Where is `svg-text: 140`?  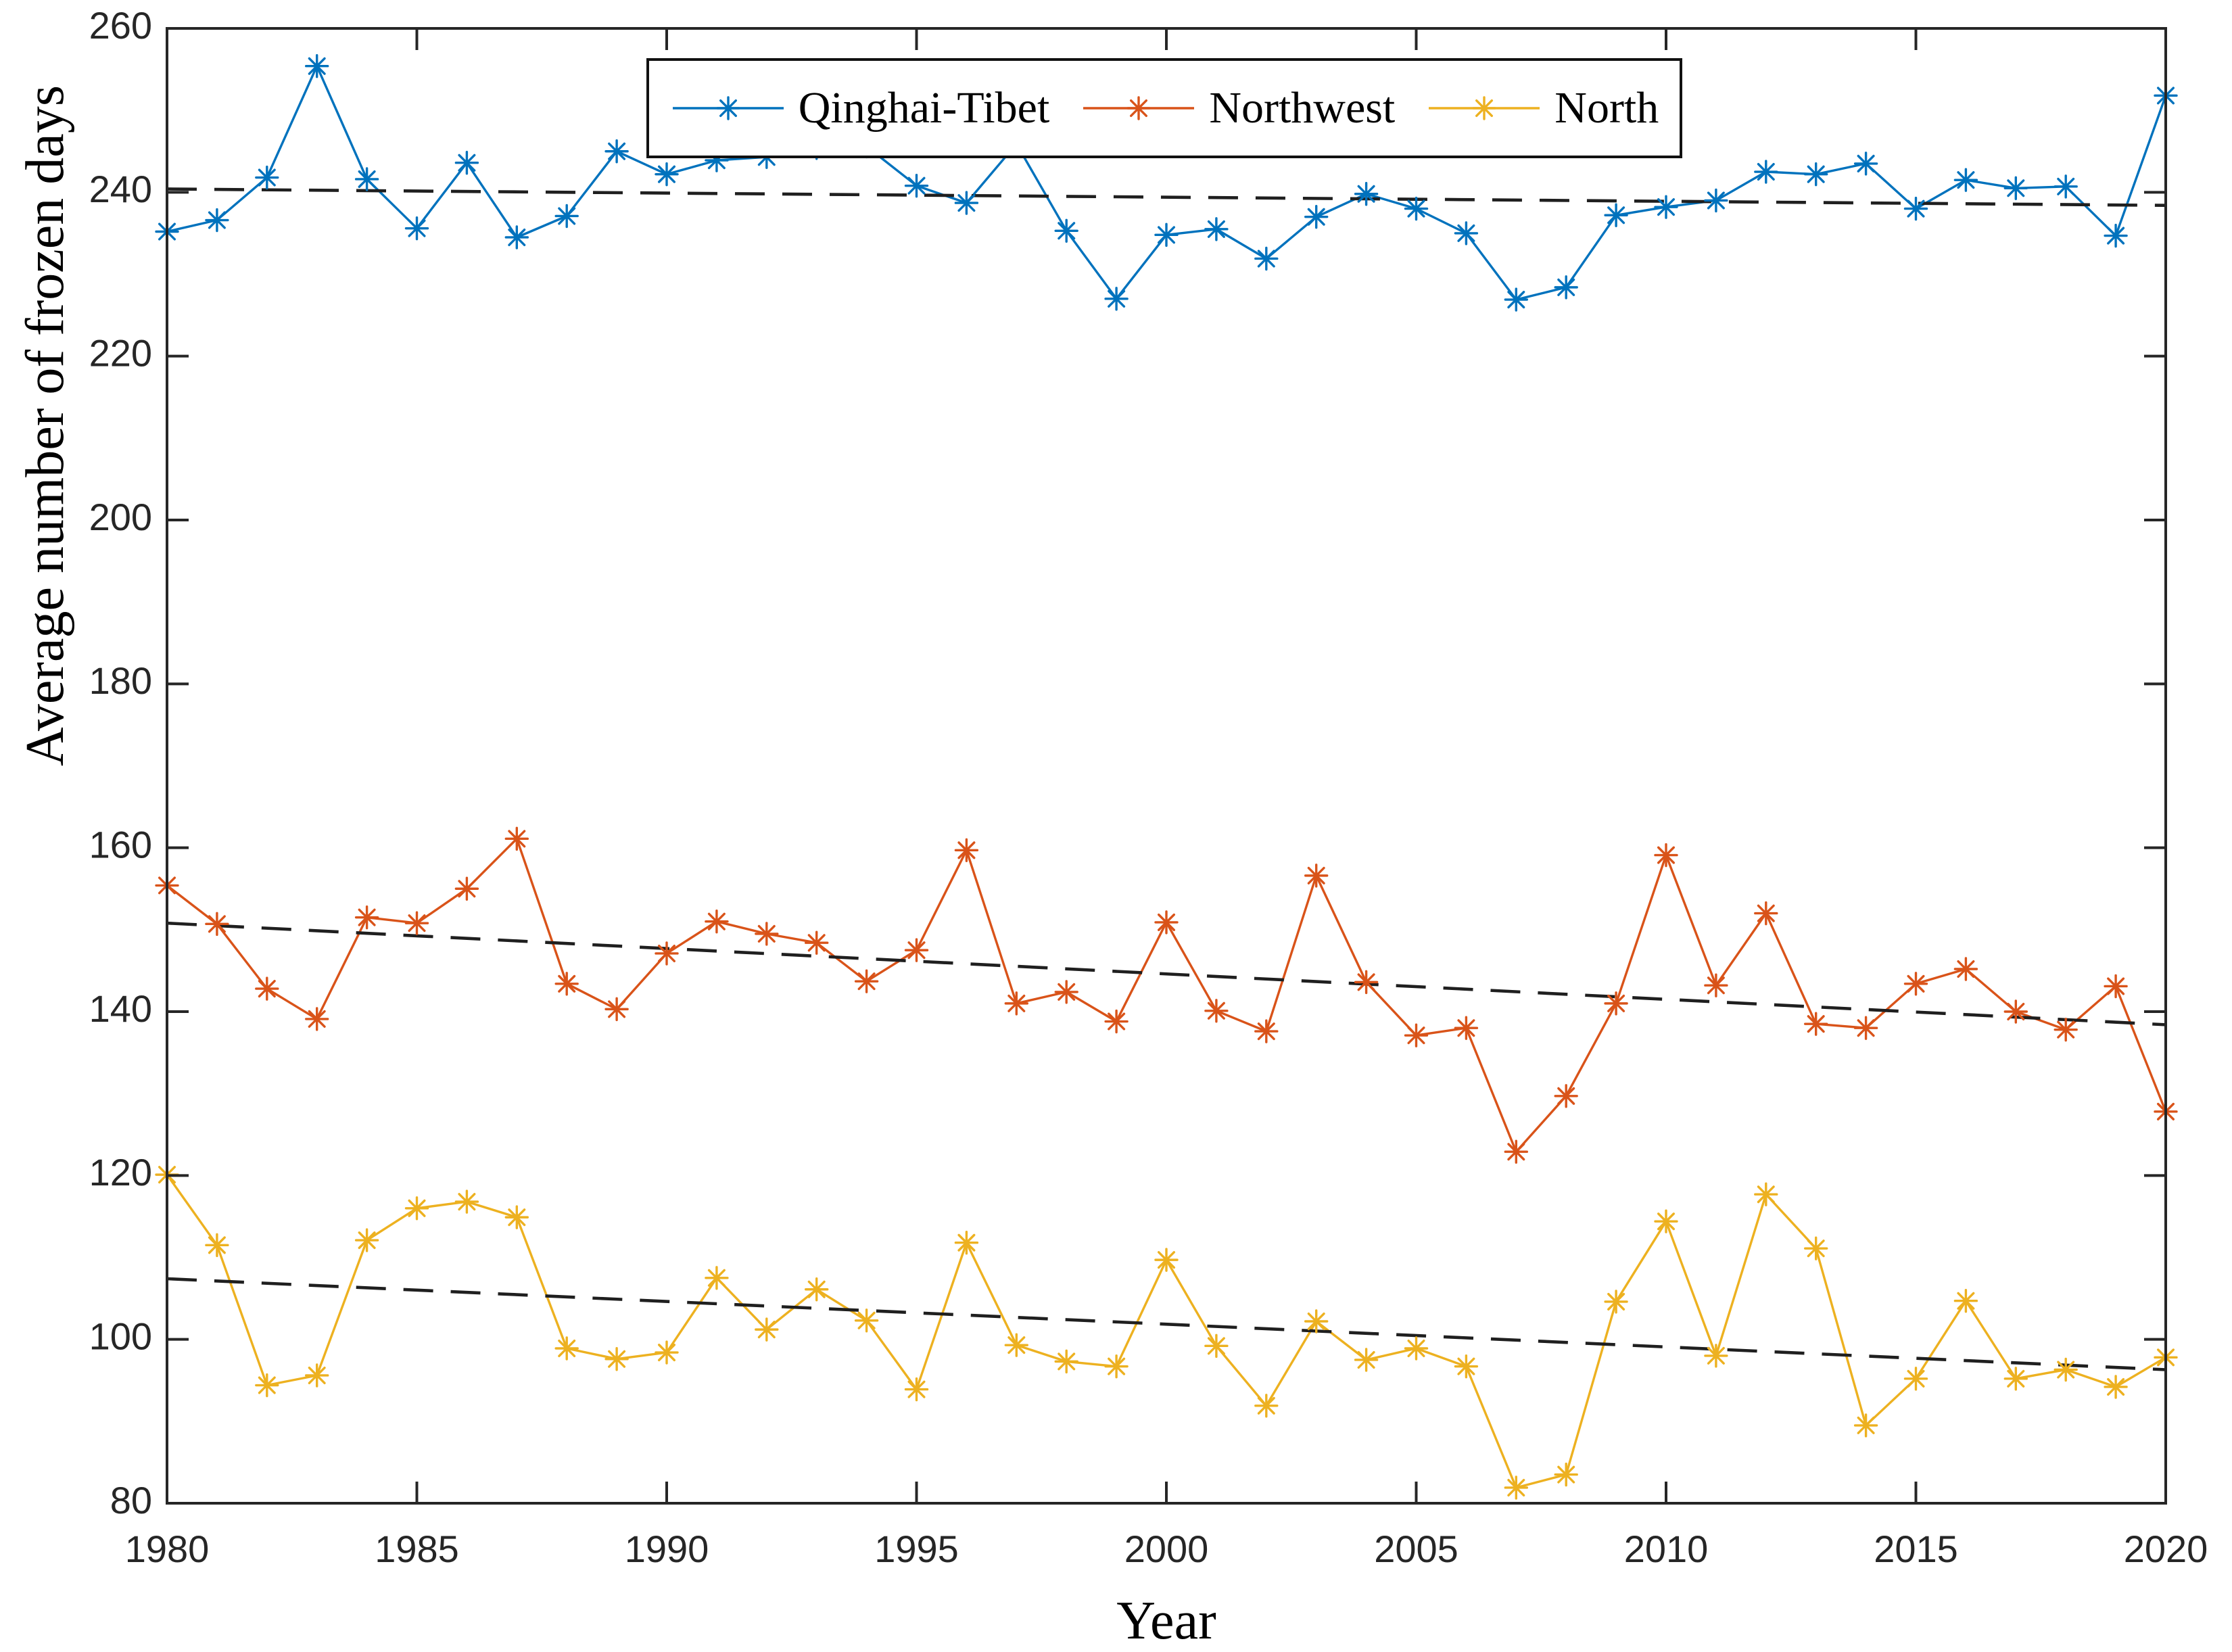 svg-text: 140 is located at coordinates (120, 1008).